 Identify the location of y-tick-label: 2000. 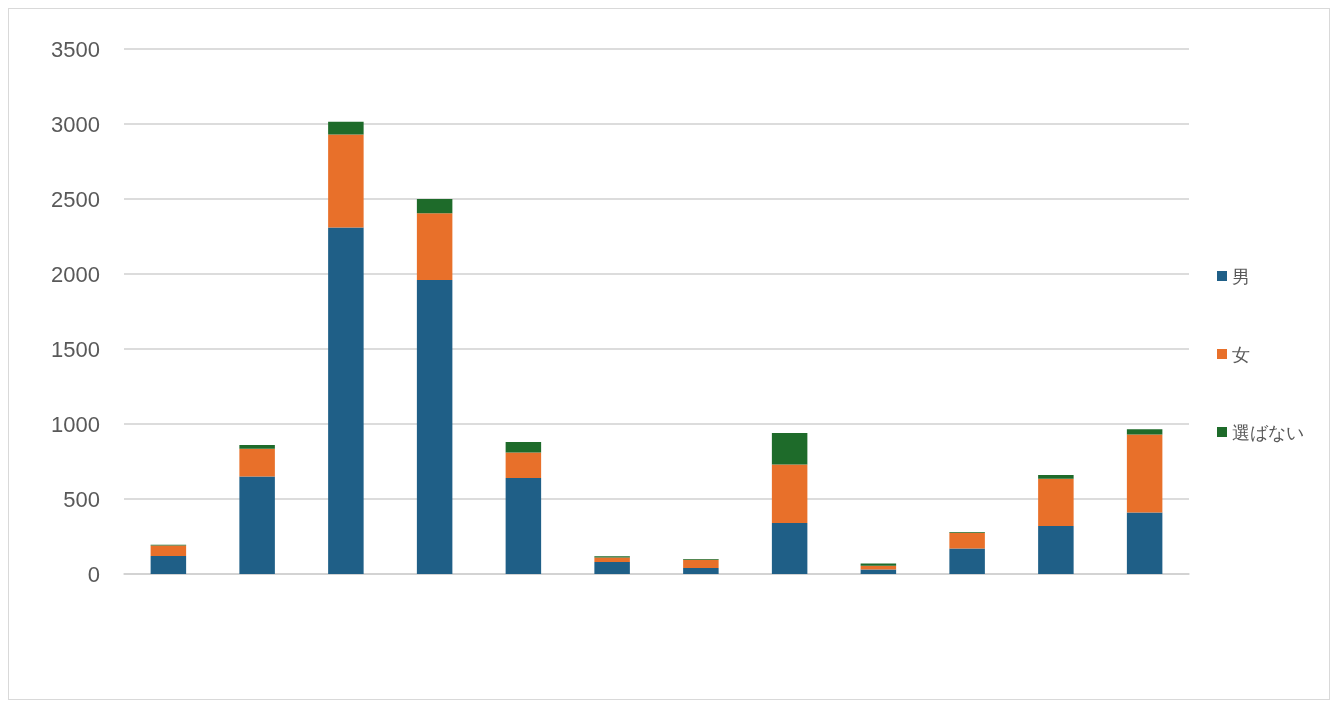
(75, 274).